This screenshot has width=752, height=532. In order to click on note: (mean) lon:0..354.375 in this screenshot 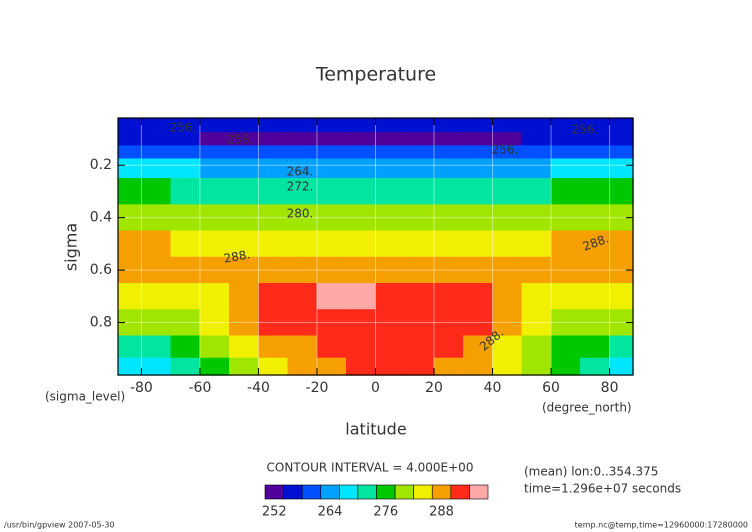, I will do `click(591, 472)`.